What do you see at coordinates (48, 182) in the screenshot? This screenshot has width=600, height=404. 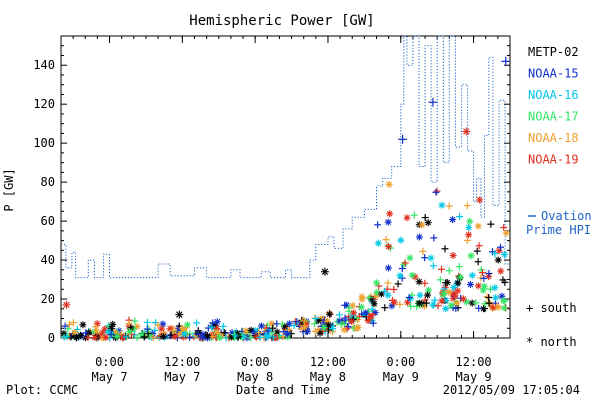 I see `y-tick-label: 80` at bounding box center [48, 182].